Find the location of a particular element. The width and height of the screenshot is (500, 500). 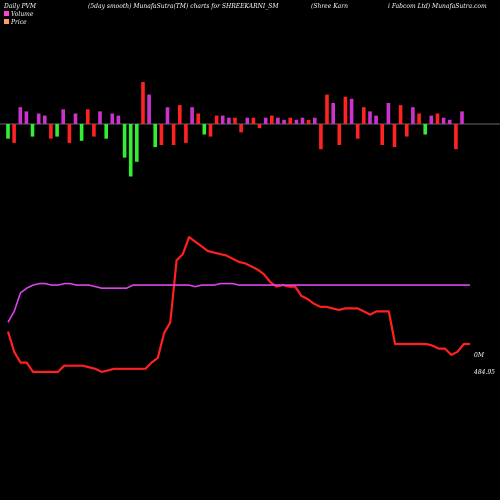

volume-line is located at coordinates (238, 302).